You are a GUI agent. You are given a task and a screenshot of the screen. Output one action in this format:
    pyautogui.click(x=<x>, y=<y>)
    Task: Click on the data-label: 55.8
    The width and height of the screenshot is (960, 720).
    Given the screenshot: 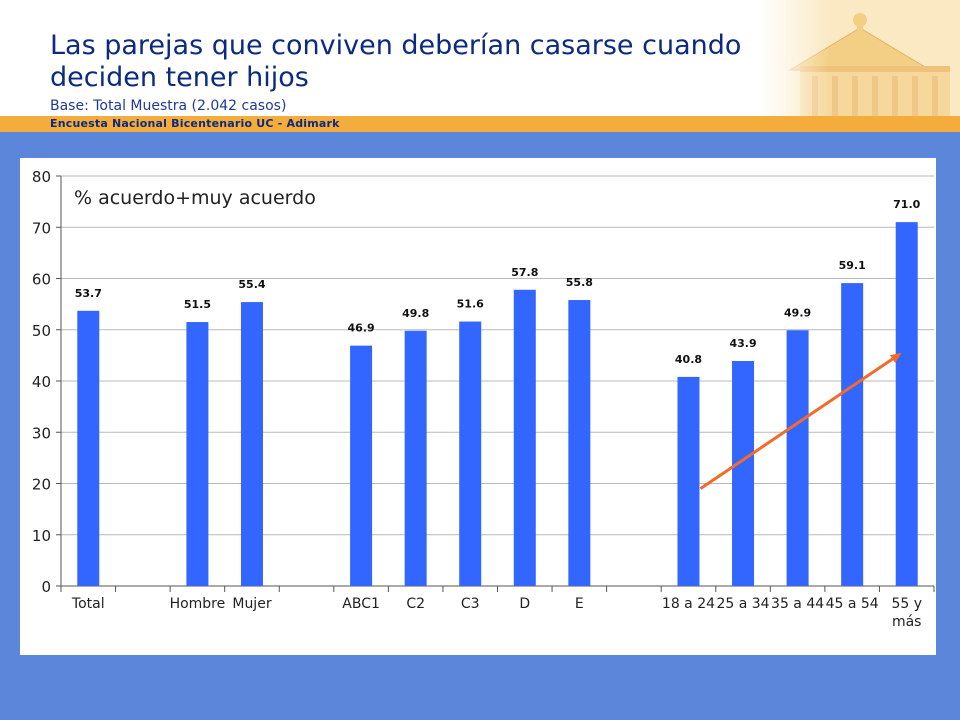 What is the action you would take?
    pyautogui.click(x=579, y=282)
    